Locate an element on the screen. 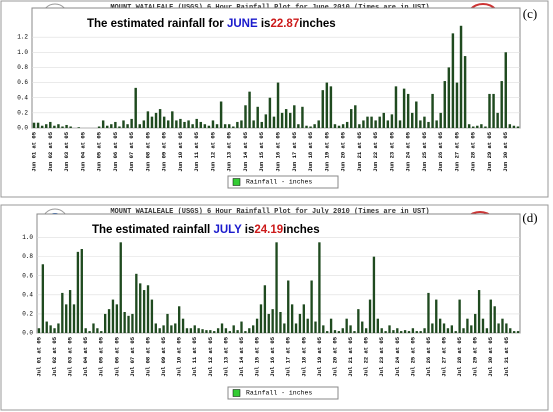 The height and width of the screenshot is (412, 553). x-tick-label: Jun 10 at 05 is located at coordinates (180, 151).